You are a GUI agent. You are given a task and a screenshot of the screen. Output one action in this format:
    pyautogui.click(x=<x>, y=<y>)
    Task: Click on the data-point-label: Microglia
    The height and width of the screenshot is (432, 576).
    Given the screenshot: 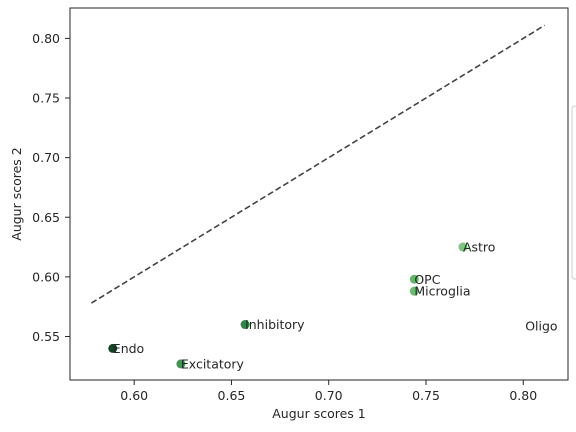 What is the action you would take?
    pyautogui.click(x=442, y=291)
    